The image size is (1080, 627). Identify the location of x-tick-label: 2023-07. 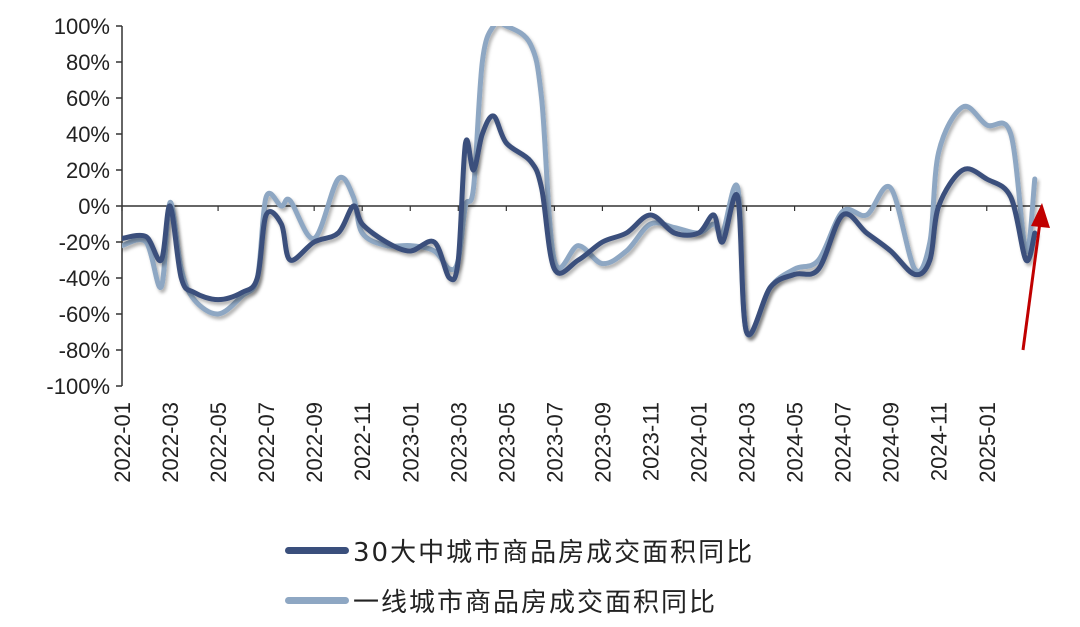
(554, 442).